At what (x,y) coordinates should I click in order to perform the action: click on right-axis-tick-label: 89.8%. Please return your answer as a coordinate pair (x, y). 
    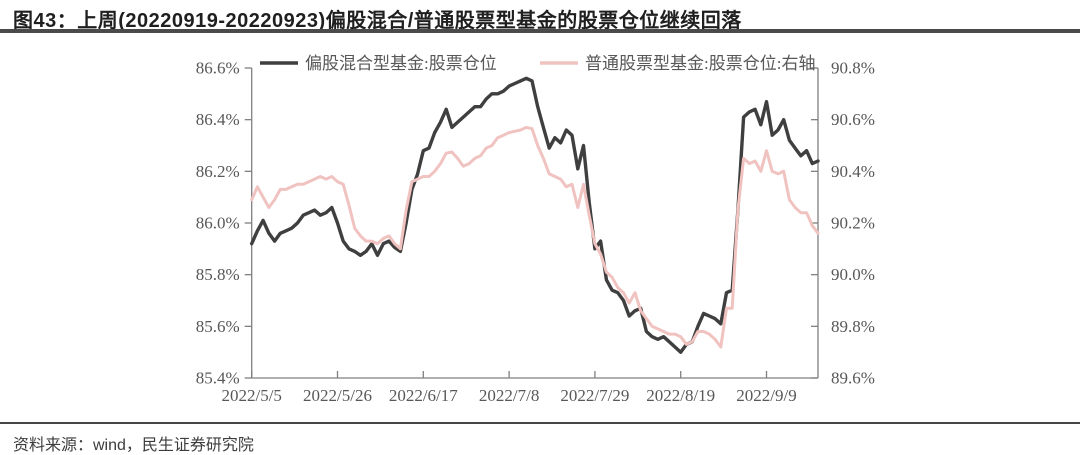
    Looking at the image, I should click on (853, 326).